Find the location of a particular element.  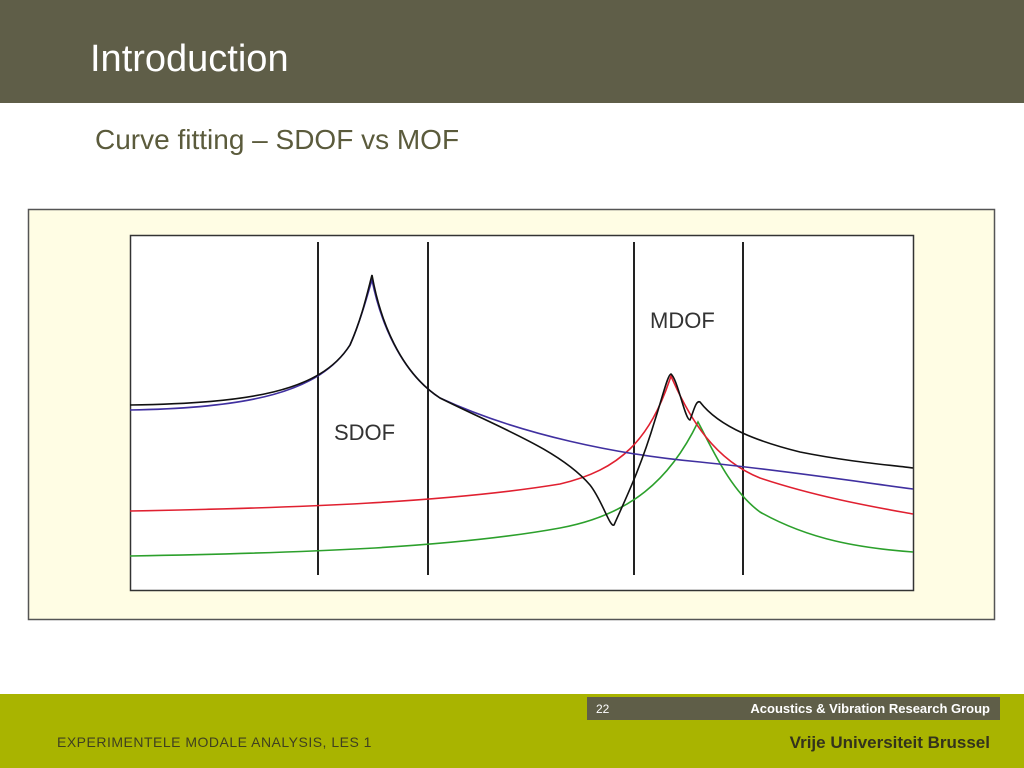

slide-title: Introduction is located at coordinates (189, 59).